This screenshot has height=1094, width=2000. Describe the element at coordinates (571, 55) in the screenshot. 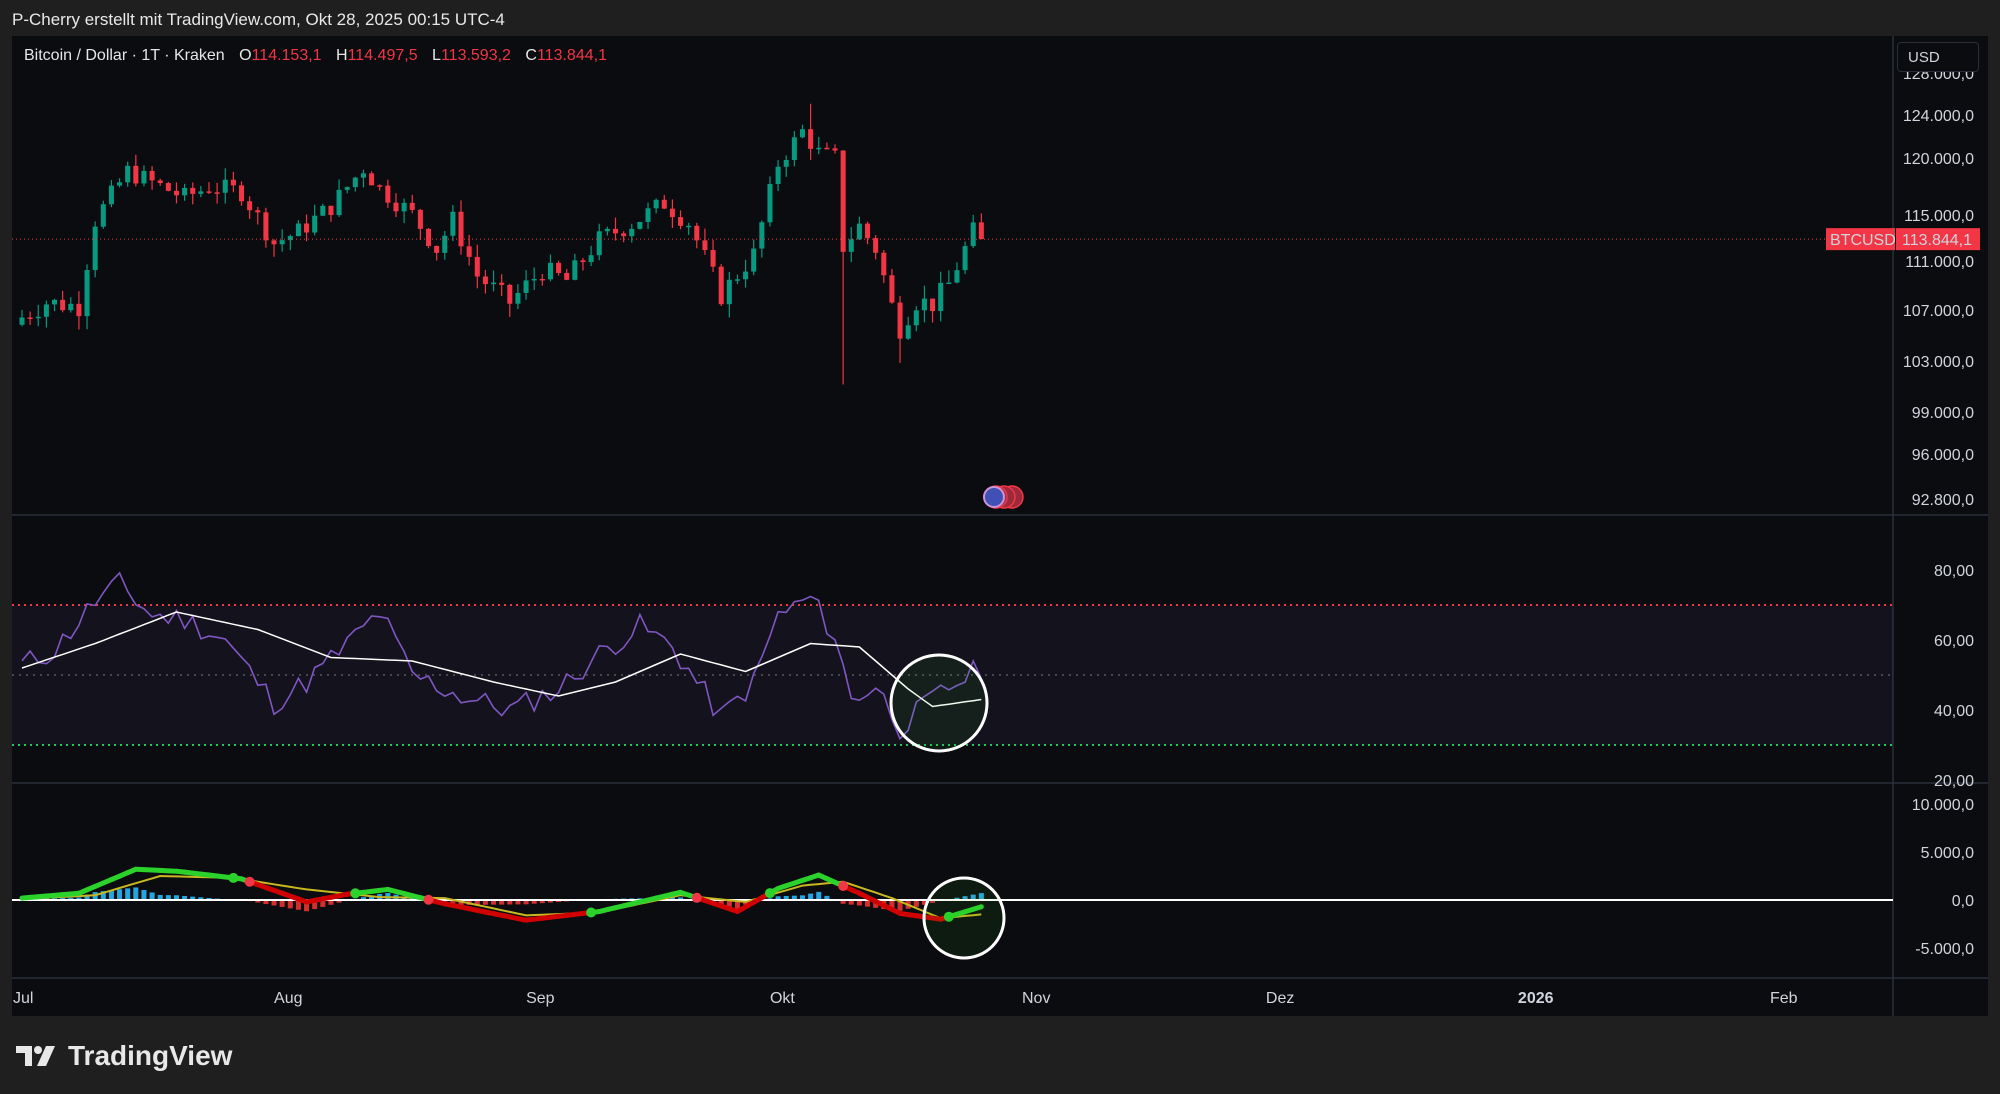

I see `close-value: 113.844,1` at that location.